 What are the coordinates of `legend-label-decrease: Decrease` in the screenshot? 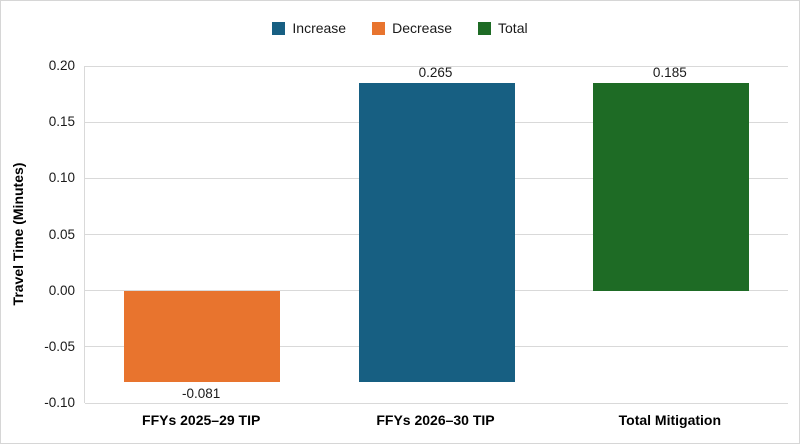 It's located at (422, 28).